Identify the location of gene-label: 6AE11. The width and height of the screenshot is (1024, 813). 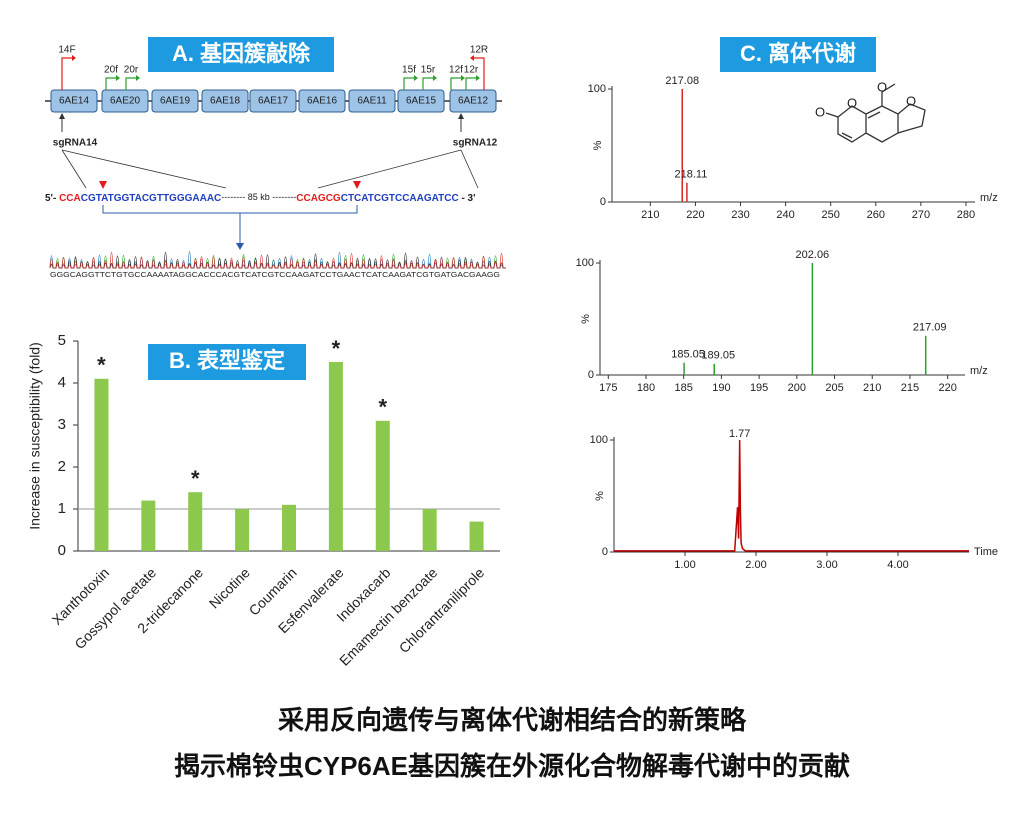
(372, 101).